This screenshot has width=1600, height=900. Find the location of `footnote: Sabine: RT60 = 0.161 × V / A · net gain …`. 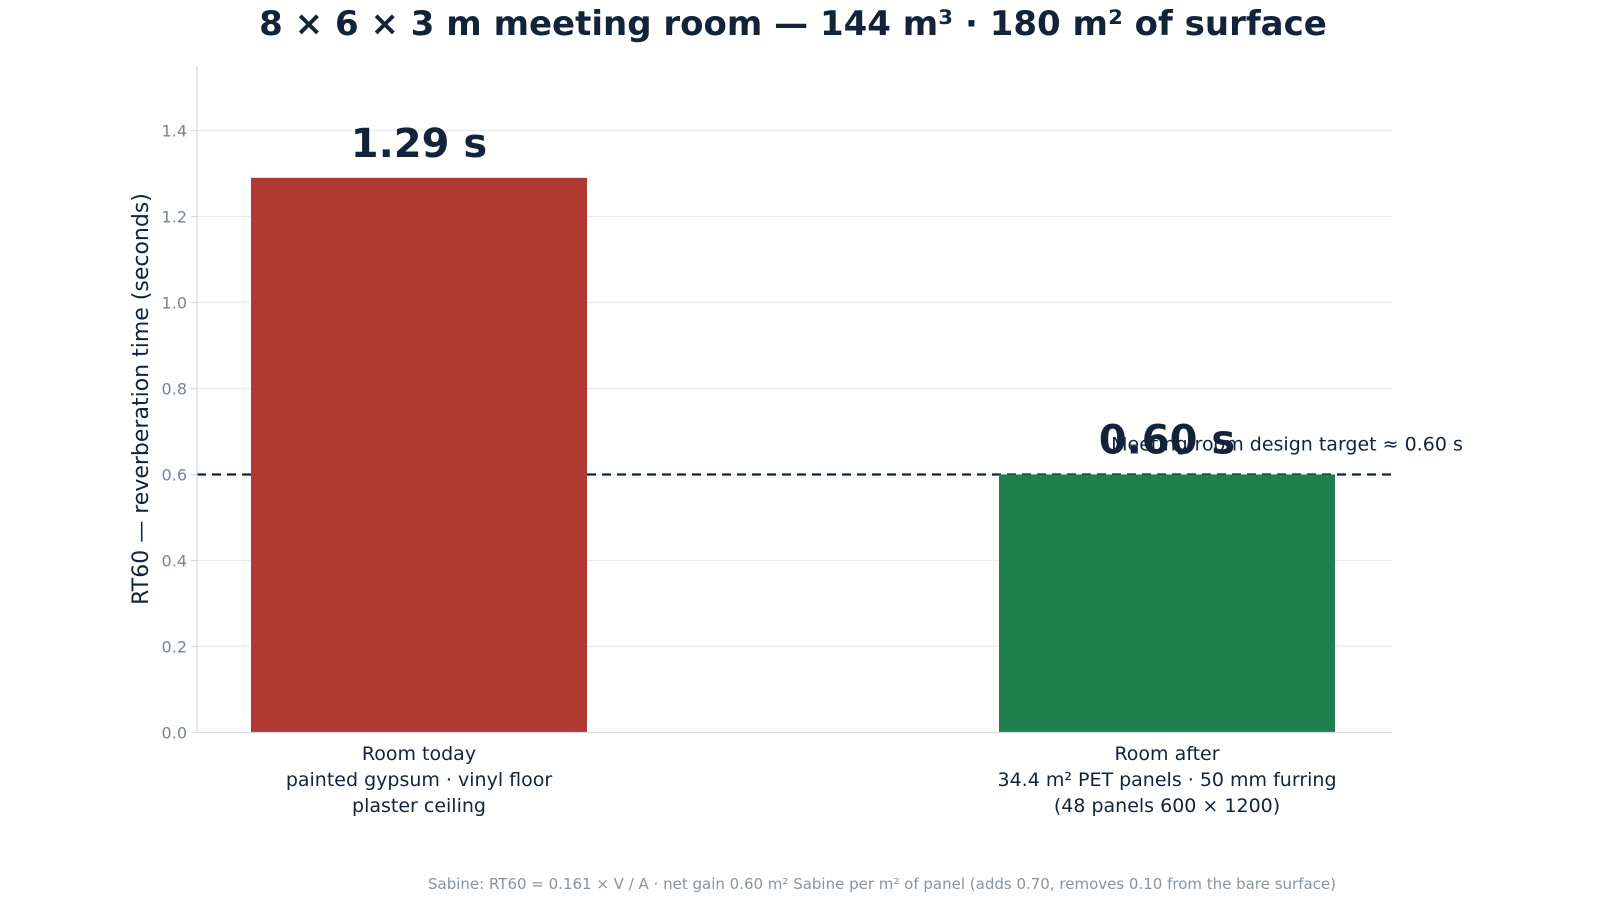

footnote: Sabine: RT60 = 0.161 × V / A · net gain … is located at coordinates (882, 884).